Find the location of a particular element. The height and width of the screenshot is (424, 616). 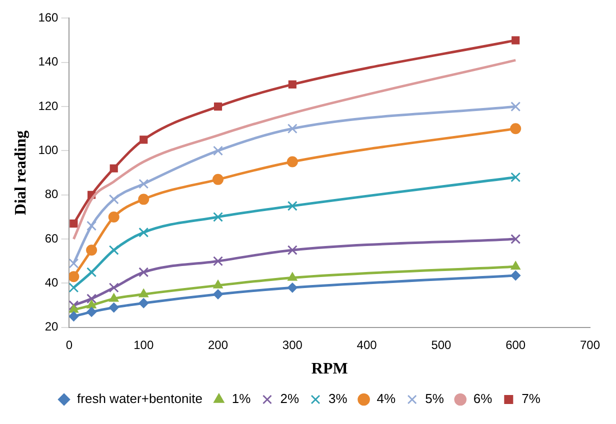

x-tick-label: 700 is located at coordinates (590, 345).